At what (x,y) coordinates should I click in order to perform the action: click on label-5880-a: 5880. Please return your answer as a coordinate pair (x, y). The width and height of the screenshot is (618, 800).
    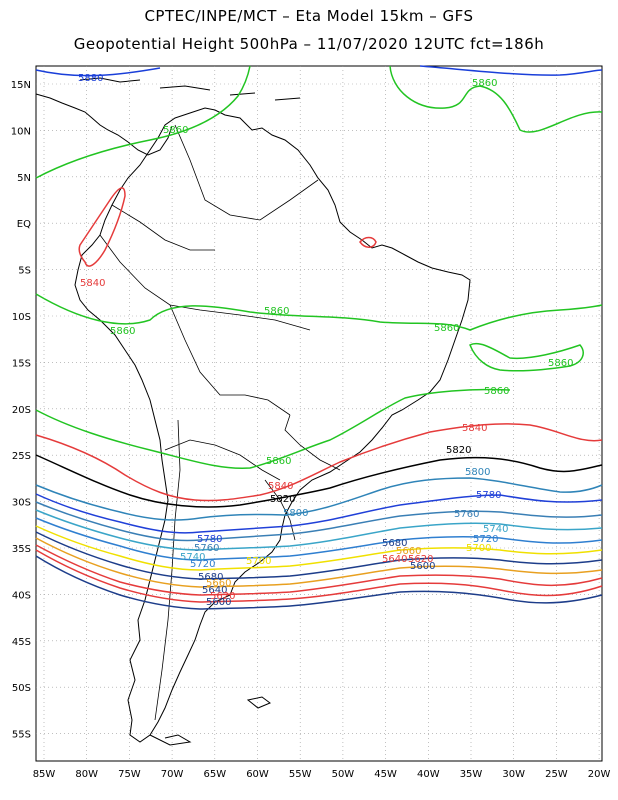
    Looking at the image, I should click on (90, 78).